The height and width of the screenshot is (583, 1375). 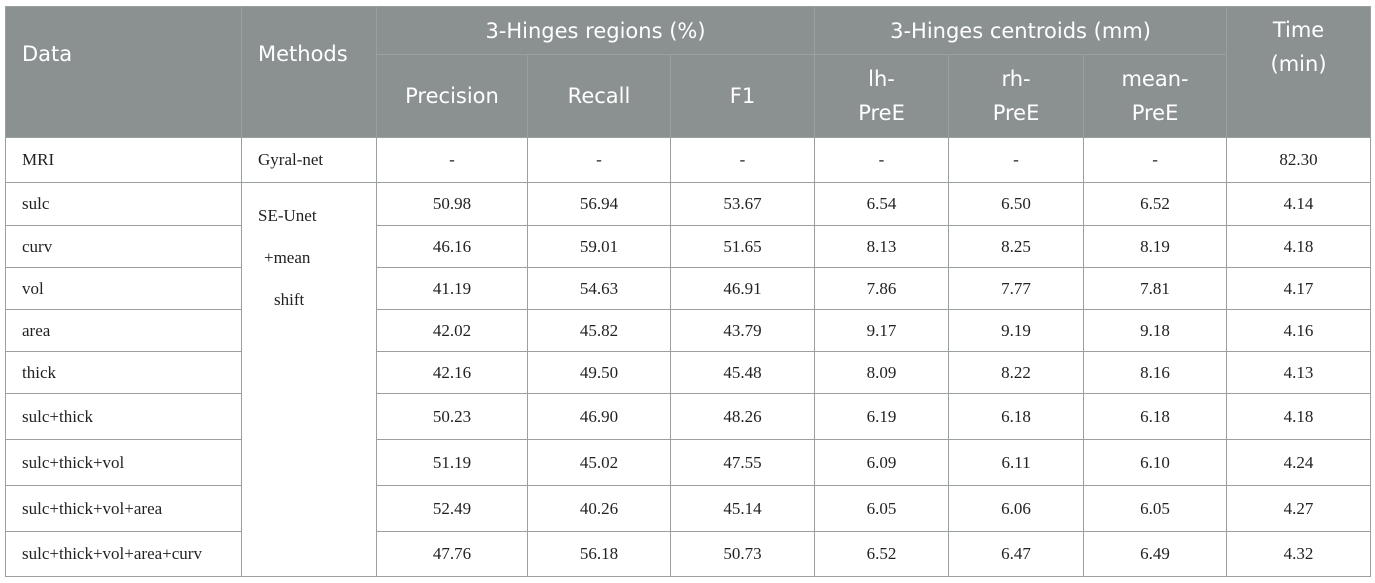 What do you see at coordinates (882, 508) in the screenshot?
I see `cell-lh-pree: 6.05` at bounding box center [882, 508].